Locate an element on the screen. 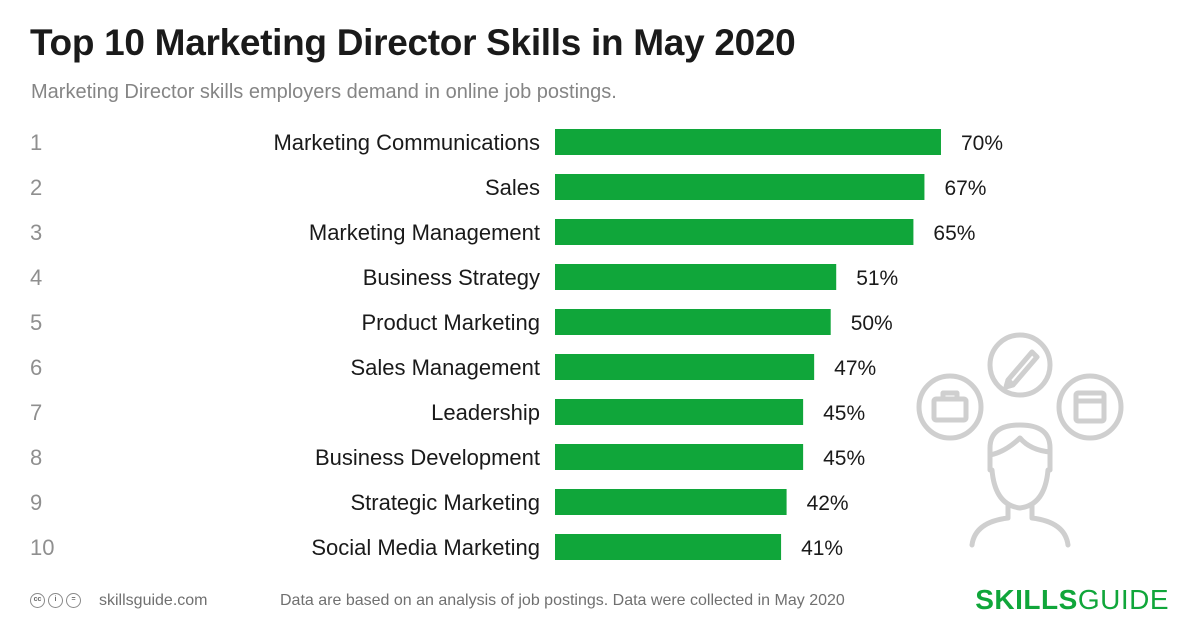 This screenshot has height=631, width=1201. category-label: Business Development is located at coordinates (427, 457).